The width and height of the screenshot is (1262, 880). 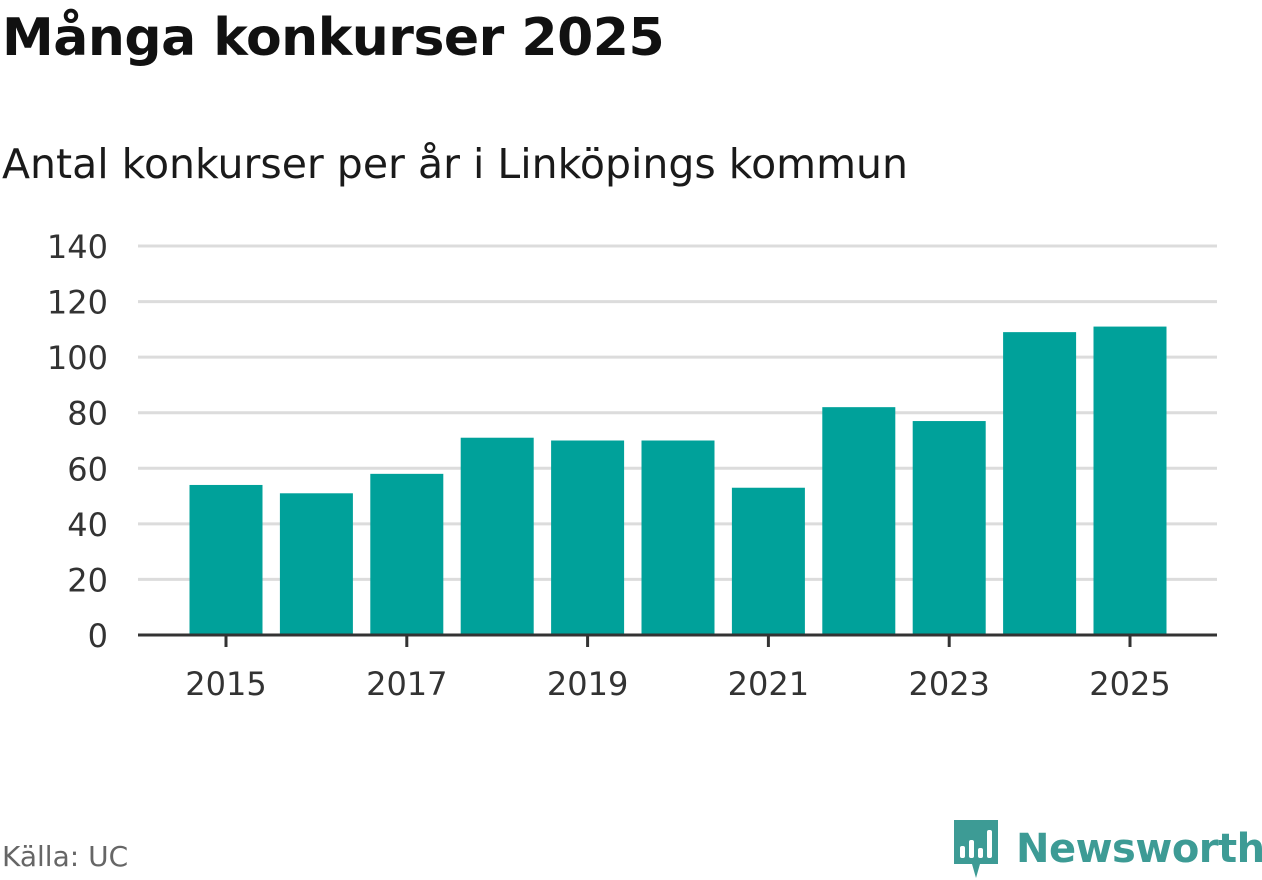 I want to click on bar-2025, so click(x=1130, y=480).